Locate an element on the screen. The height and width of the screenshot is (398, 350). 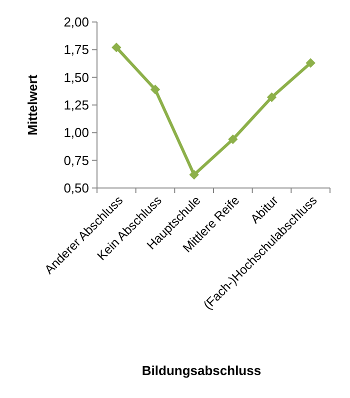
y-tick-label: 0,75 is located at coordinates (76, 160).